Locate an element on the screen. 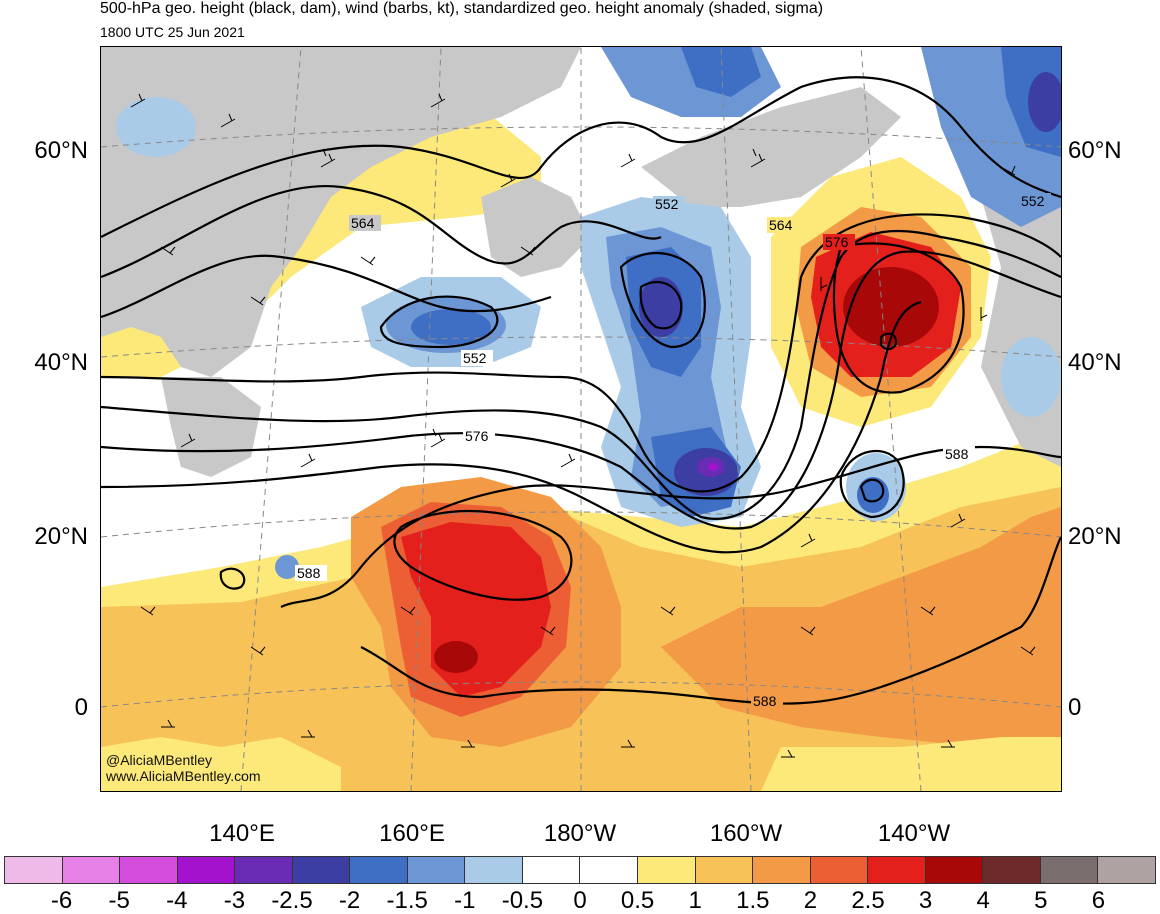  anomaly-shade-kamchatka-inner is located at coordinates (451, 327).